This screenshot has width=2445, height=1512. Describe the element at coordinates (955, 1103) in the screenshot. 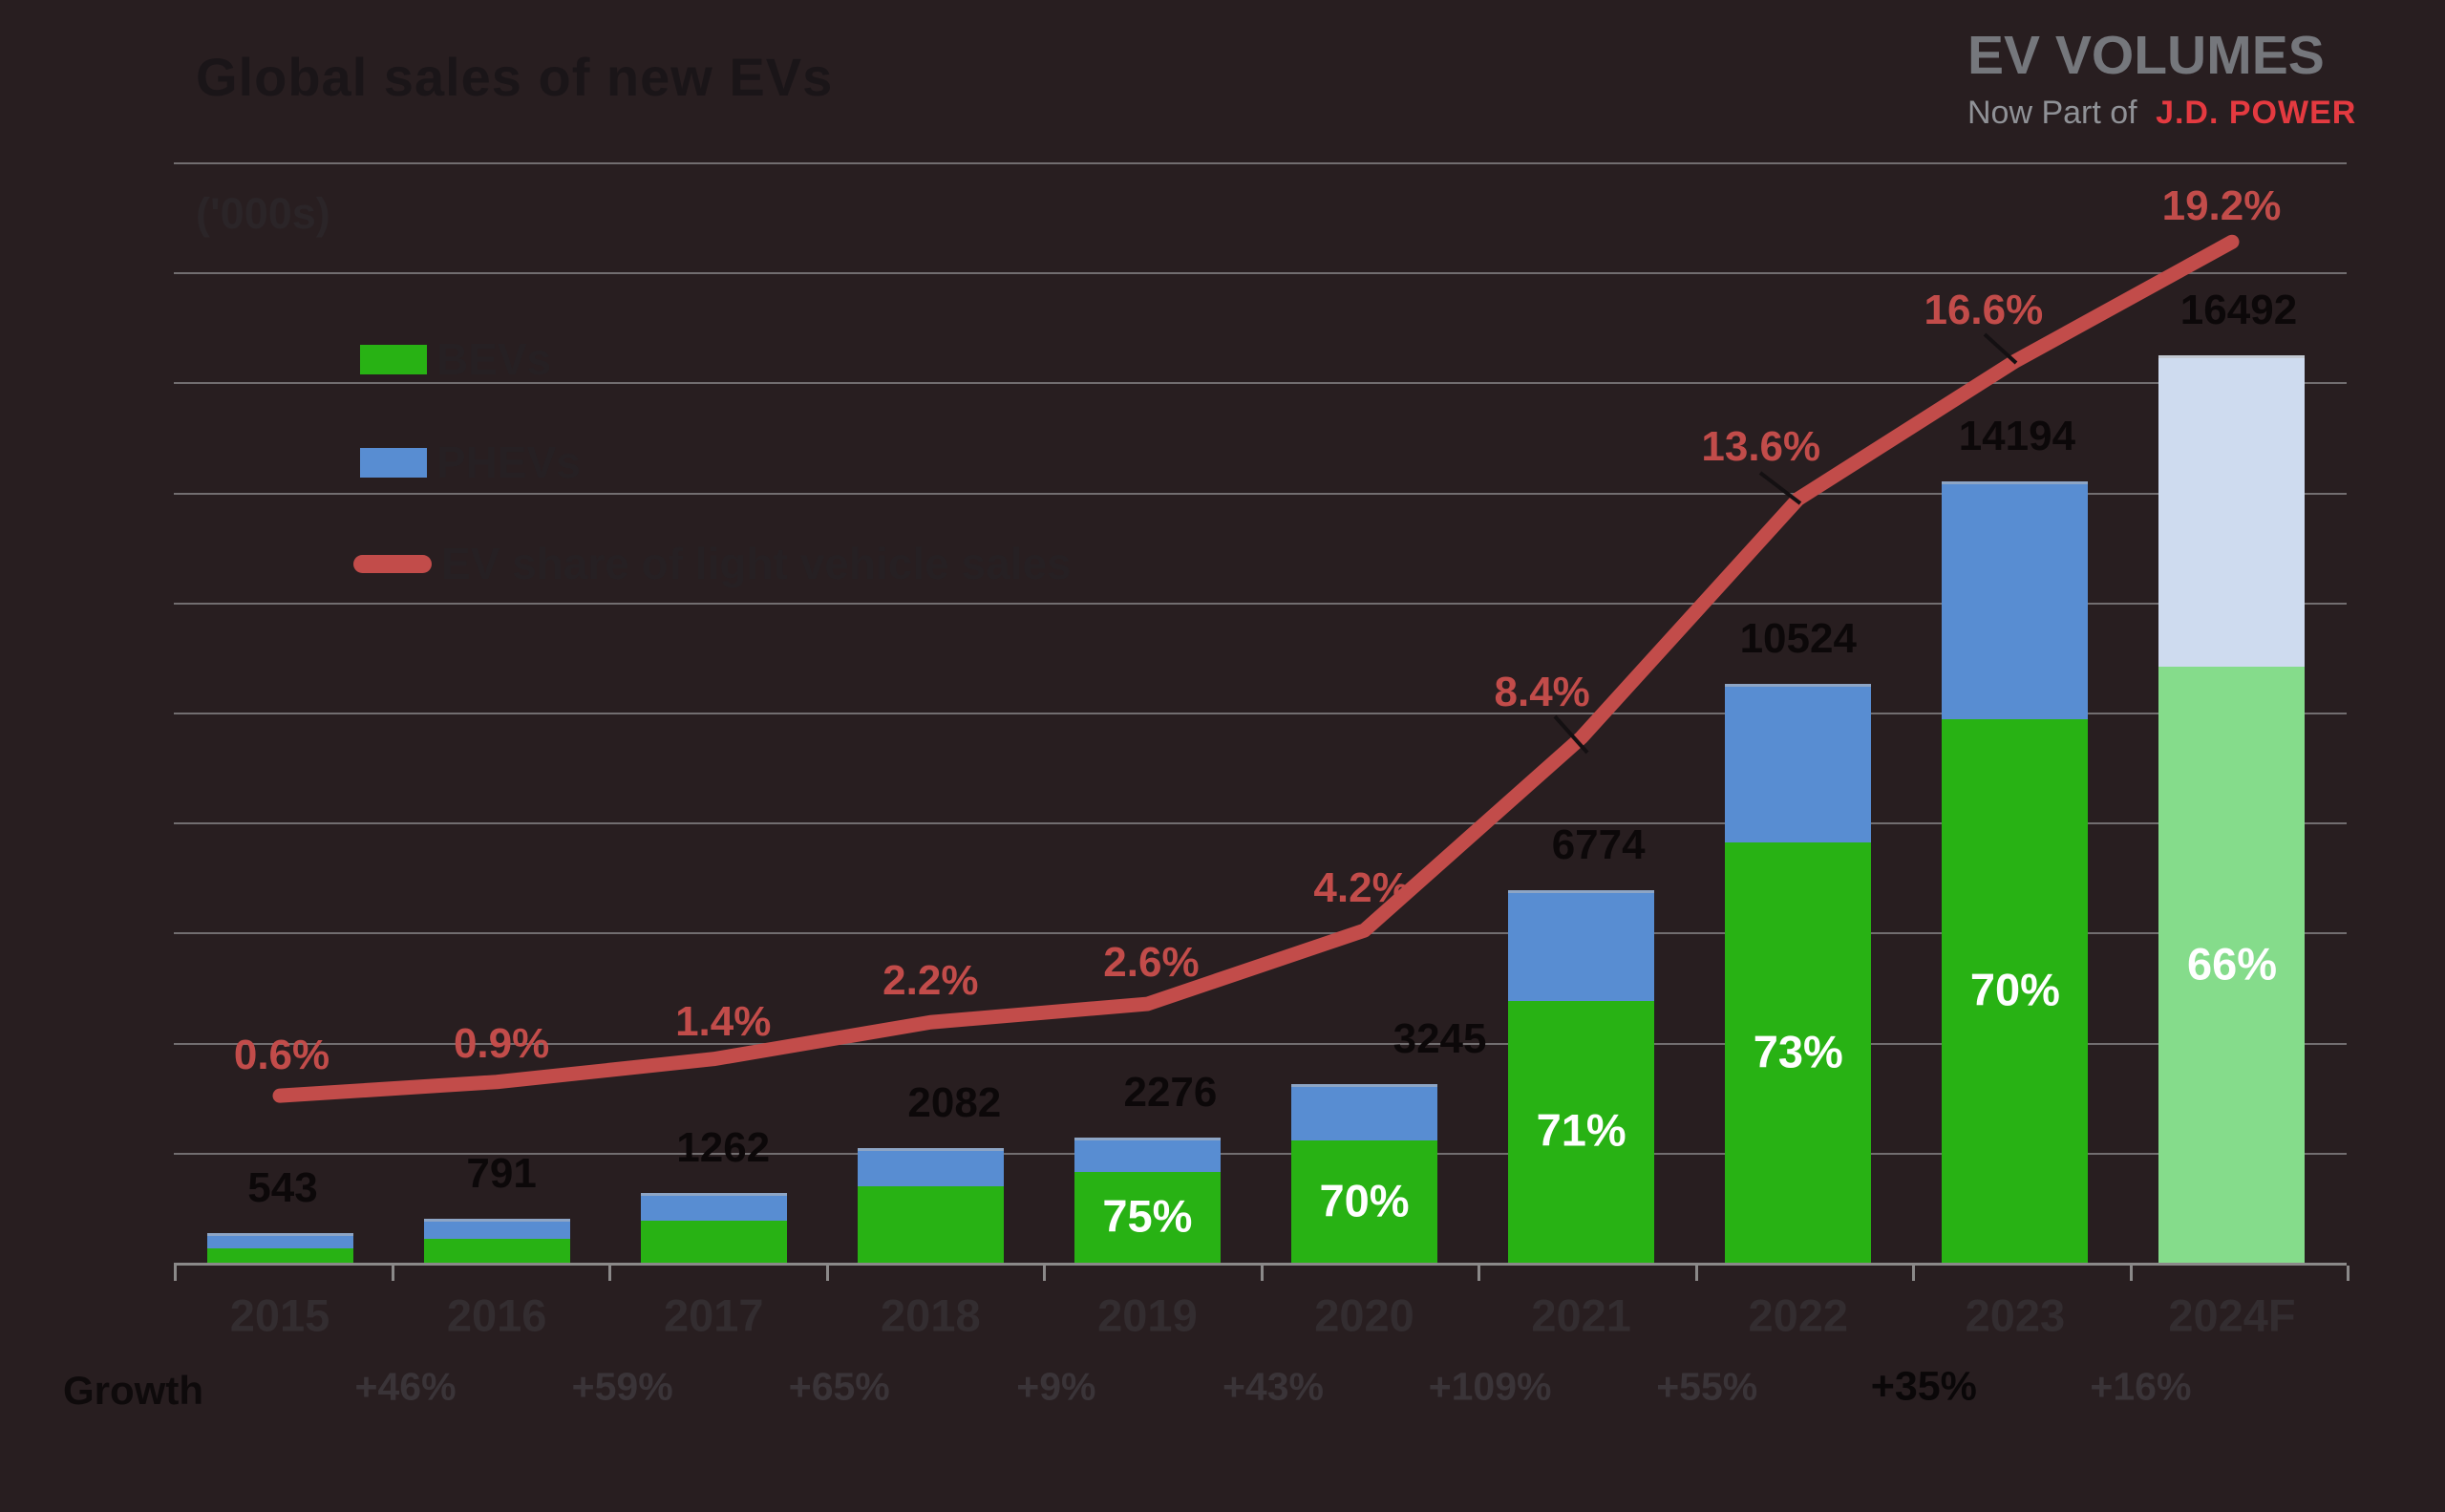

I see `bar-total-label: 2082` at that location.